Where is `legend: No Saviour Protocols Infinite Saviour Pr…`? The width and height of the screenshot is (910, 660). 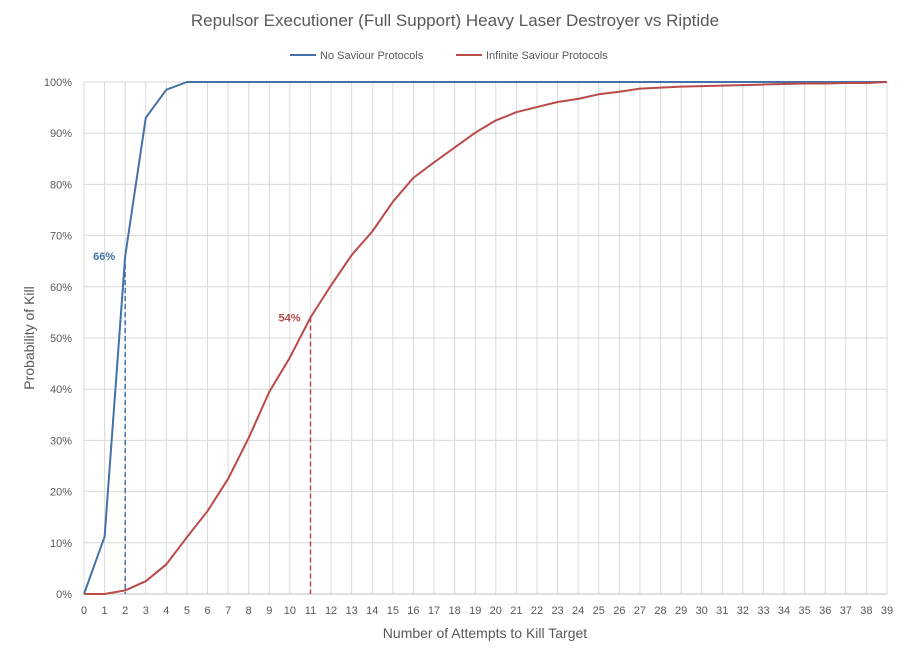
legend: No Saviour Protocols Infinite Saviour Pr… is located at coordinates (449, 56).